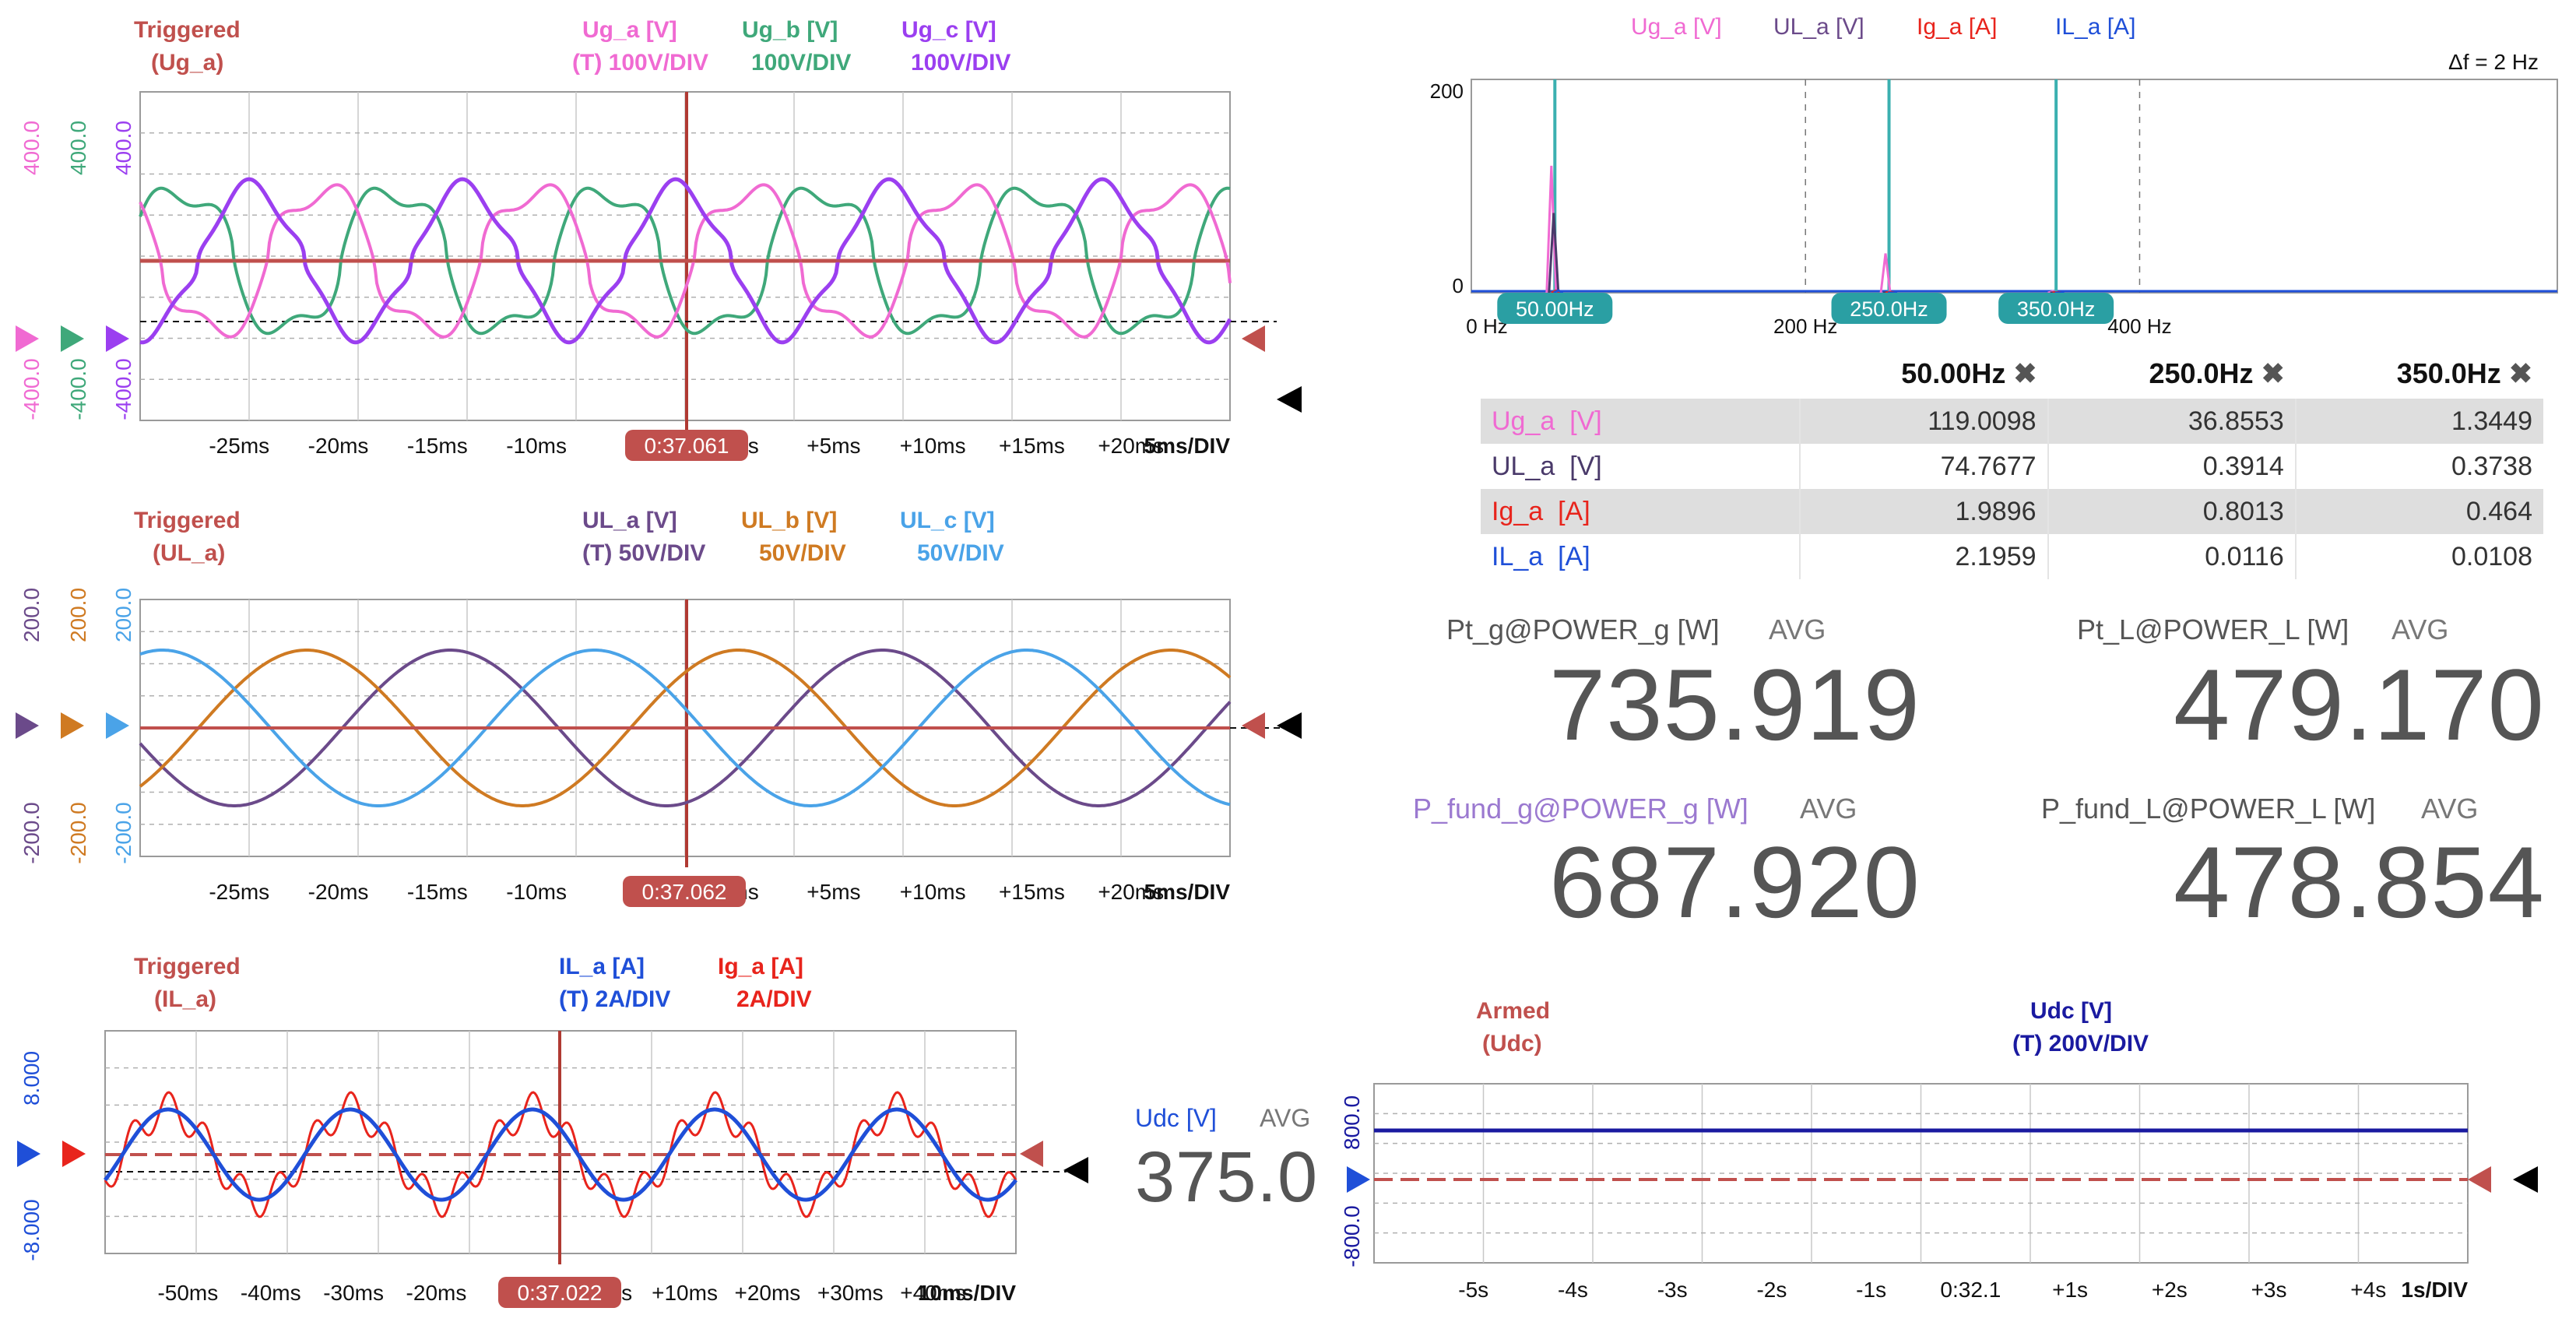 The height and width of the screenshot is (1336, 2576). I want to click on measurement-name: P_fund_L@POWER_L [W], so click(2209, 808).